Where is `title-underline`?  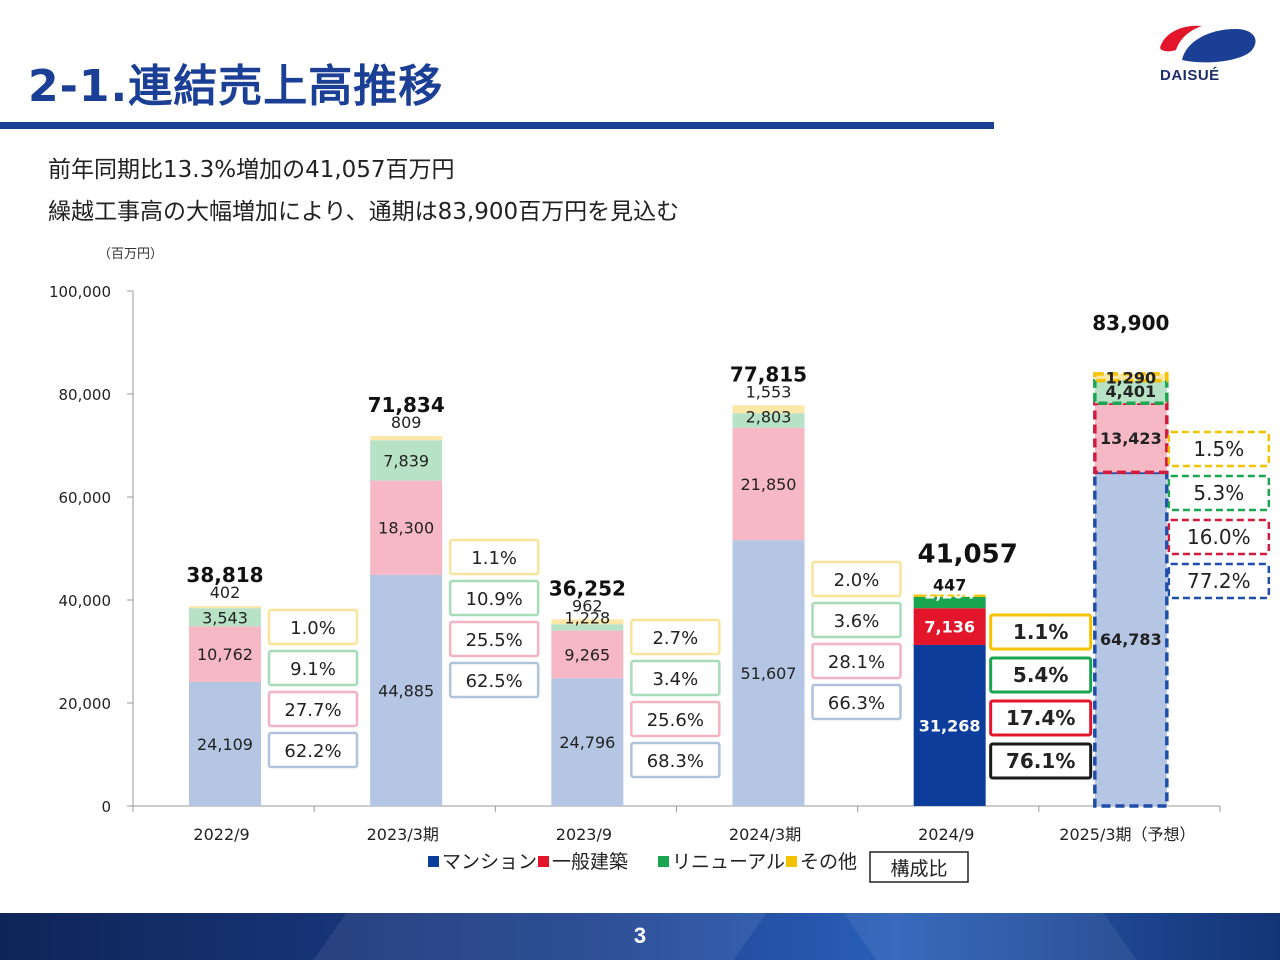 title-underline is located at coordinates (497, 125).